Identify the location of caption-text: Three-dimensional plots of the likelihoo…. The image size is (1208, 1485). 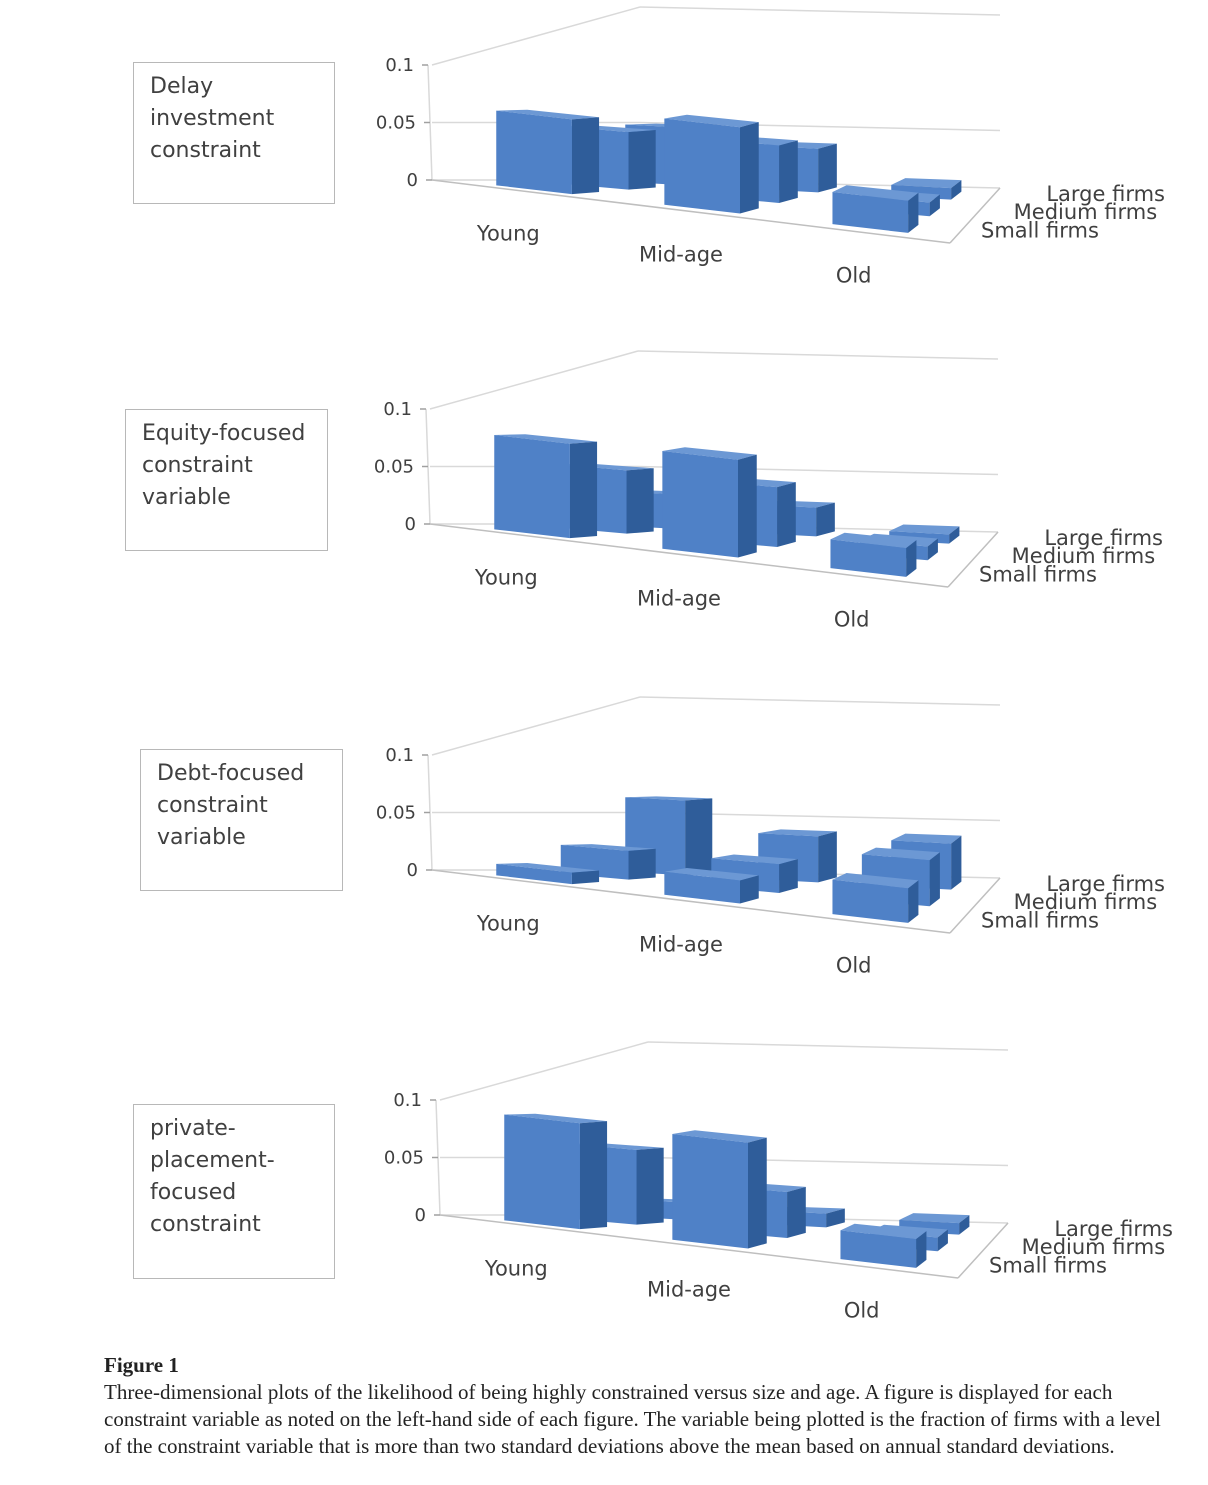
(632, 1419).